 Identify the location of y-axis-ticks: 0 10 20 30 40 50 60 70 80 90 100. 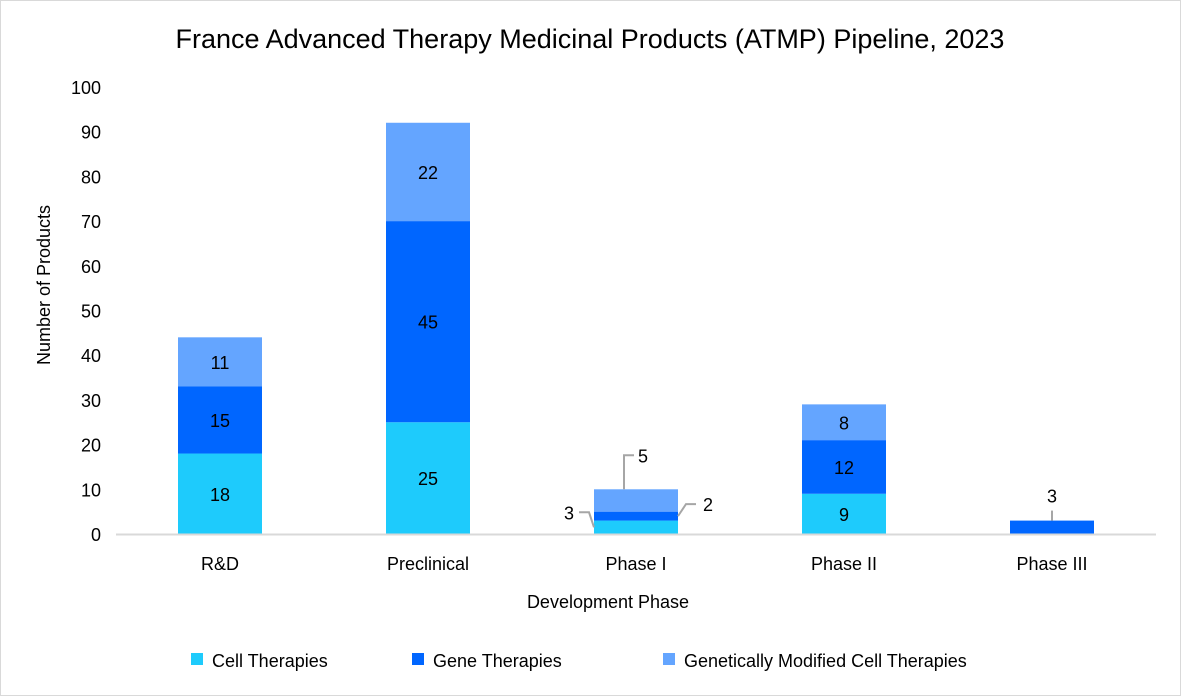
(86, 311).